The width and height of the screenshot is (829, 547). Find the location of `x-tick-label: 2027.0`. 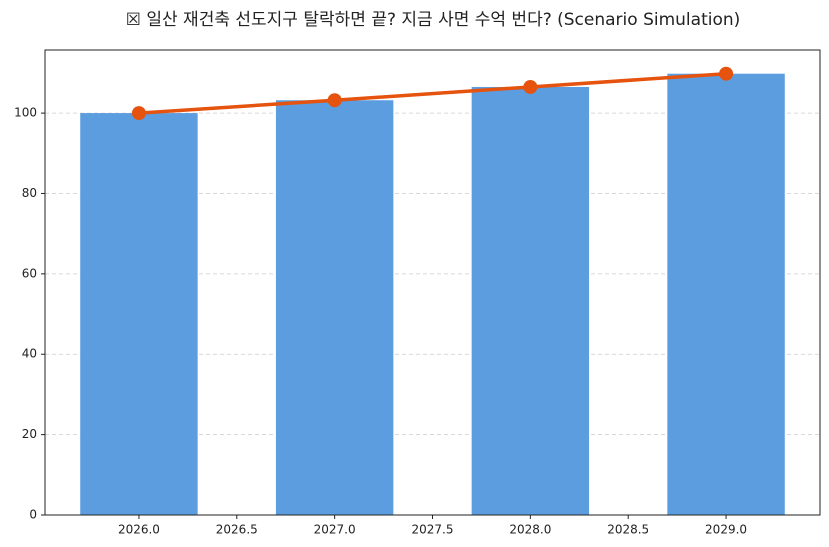

x-tick-label: 2027.0 is located at coordinates (335, 530).